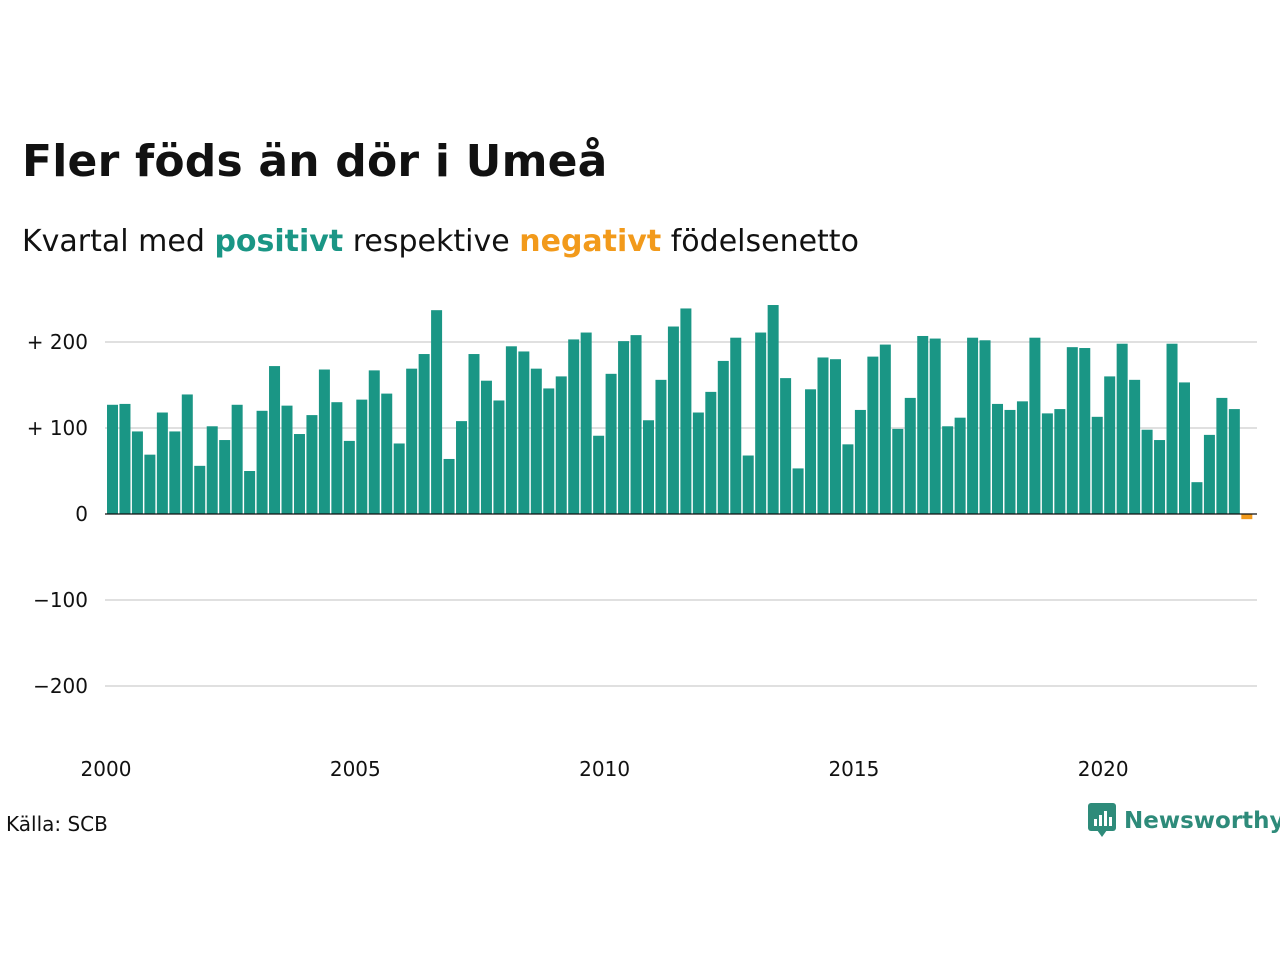 The image size is (1280, 960). I want to click on x-tick-label: 2010, so click(604, 769).